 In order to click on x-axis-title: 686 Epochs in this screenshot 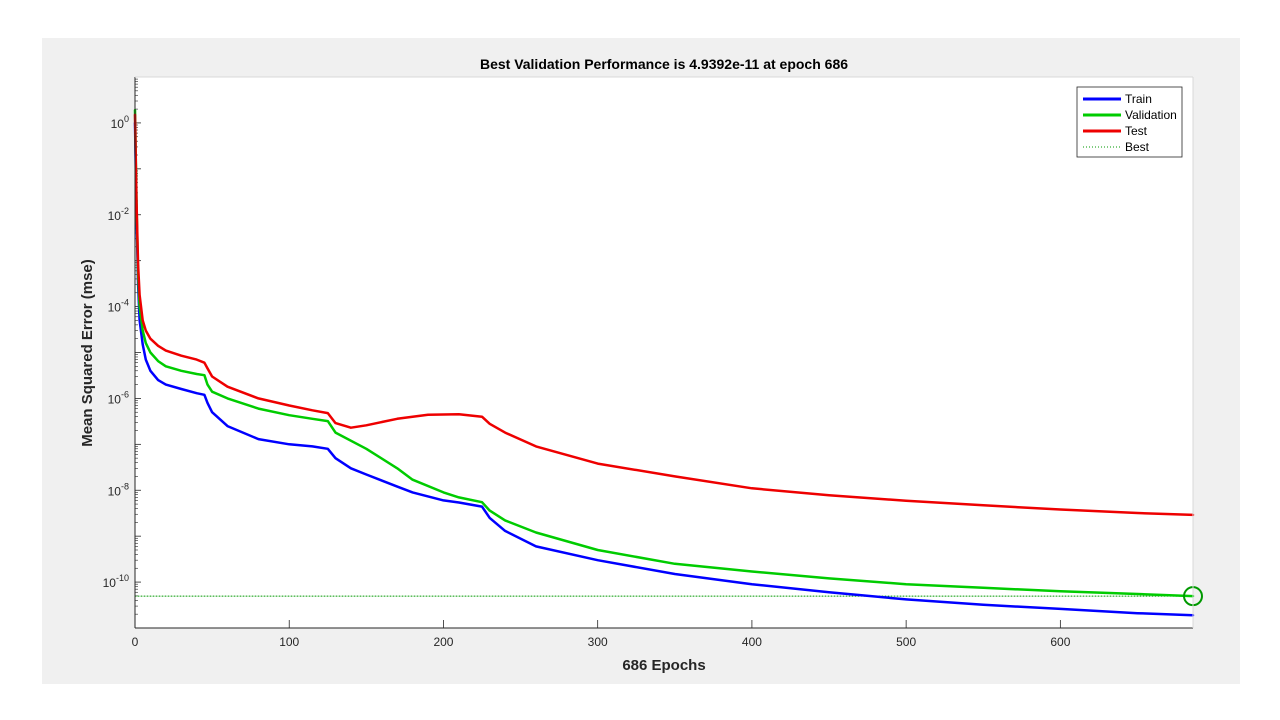, I will do `click(663, 665)`.